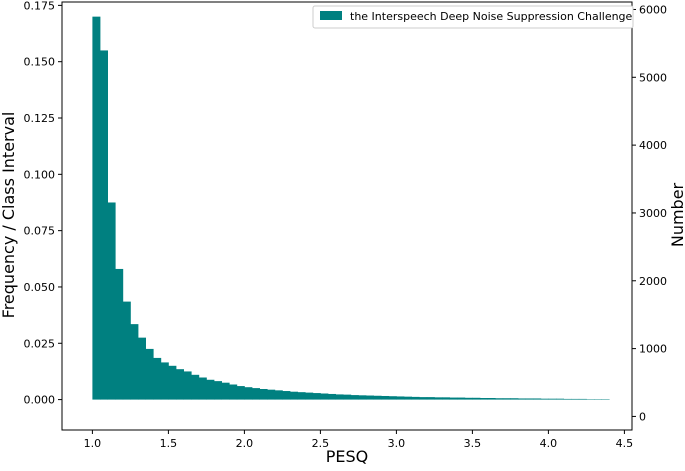  What do you see at coordinates (653, 77) in the screenshot?
I see `right-y-tick-label: 5000` at bounding box center [653, 77].